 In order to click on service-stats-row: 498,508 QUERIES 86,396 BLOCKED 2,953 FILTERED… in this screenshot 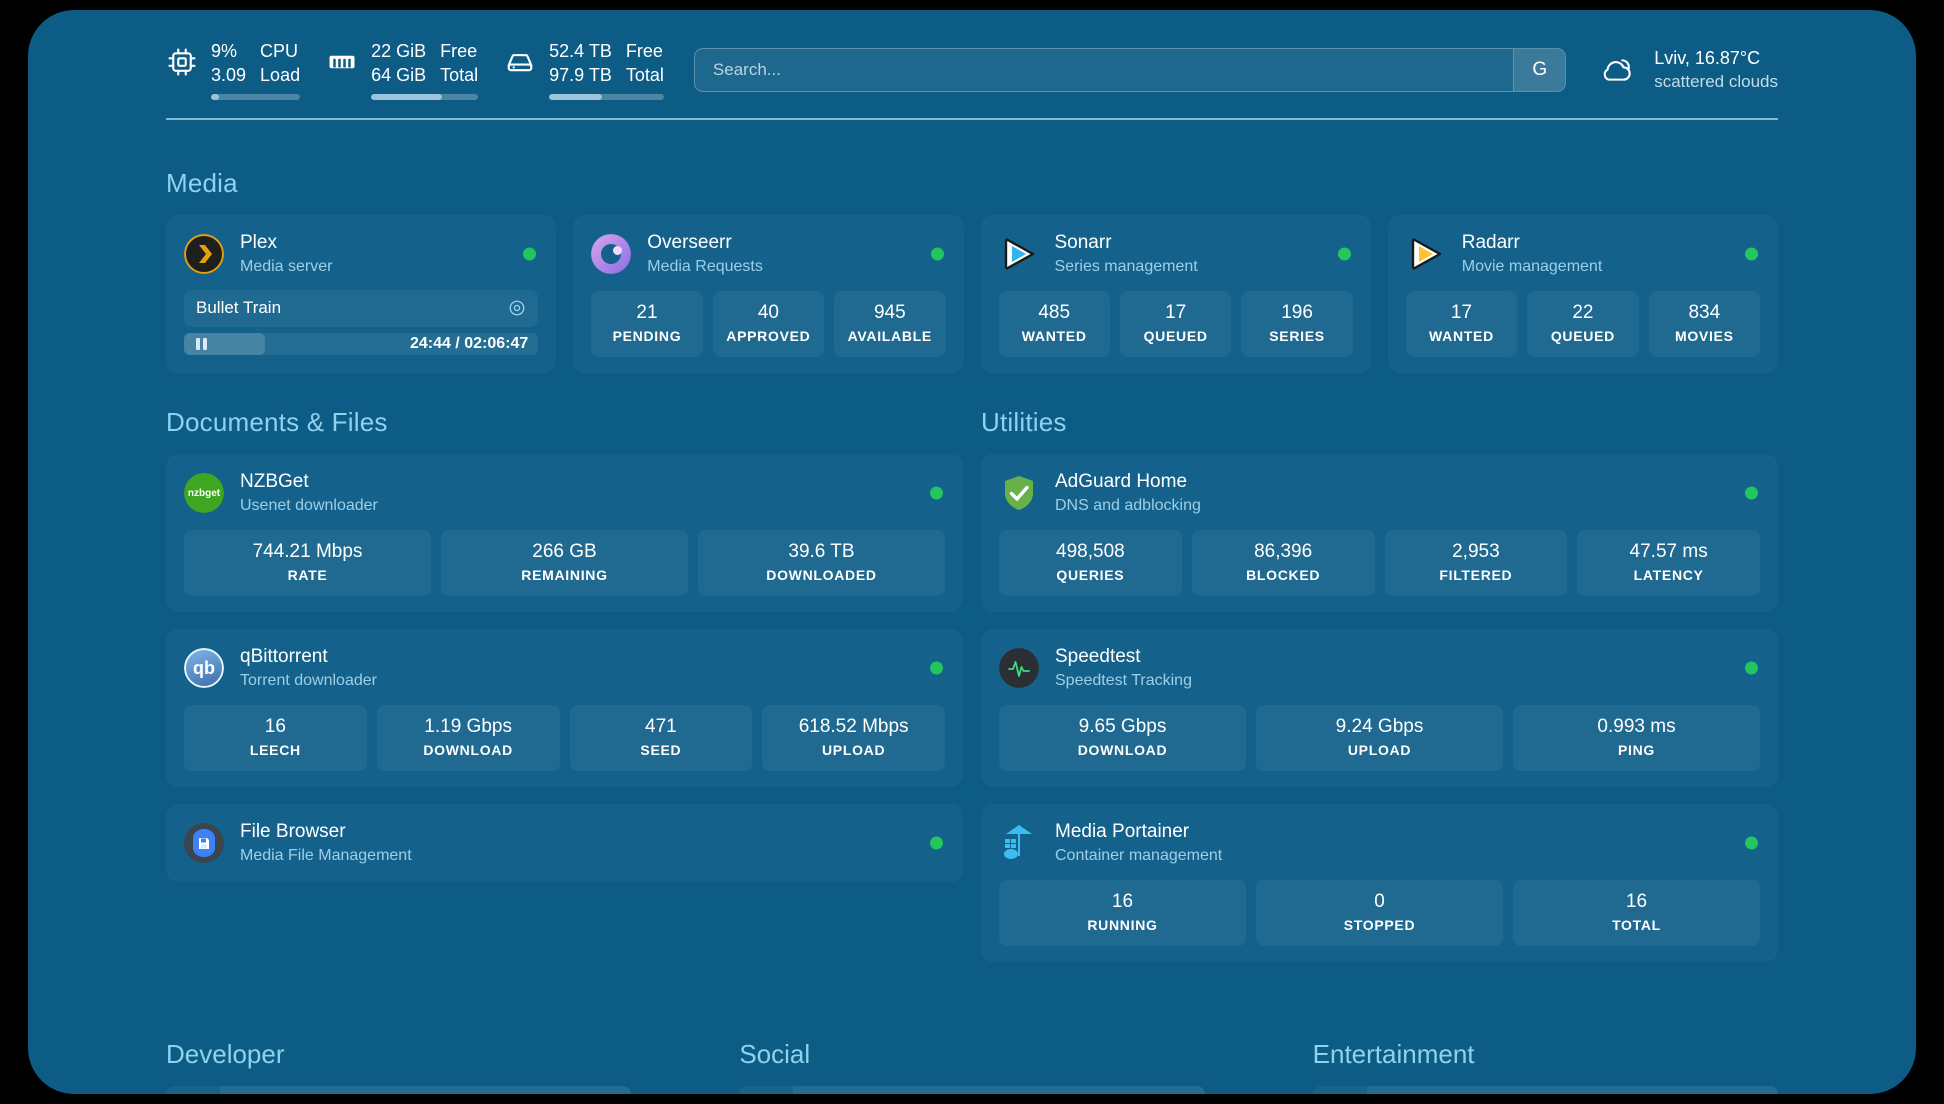, I will do `click(1379, 563)`.